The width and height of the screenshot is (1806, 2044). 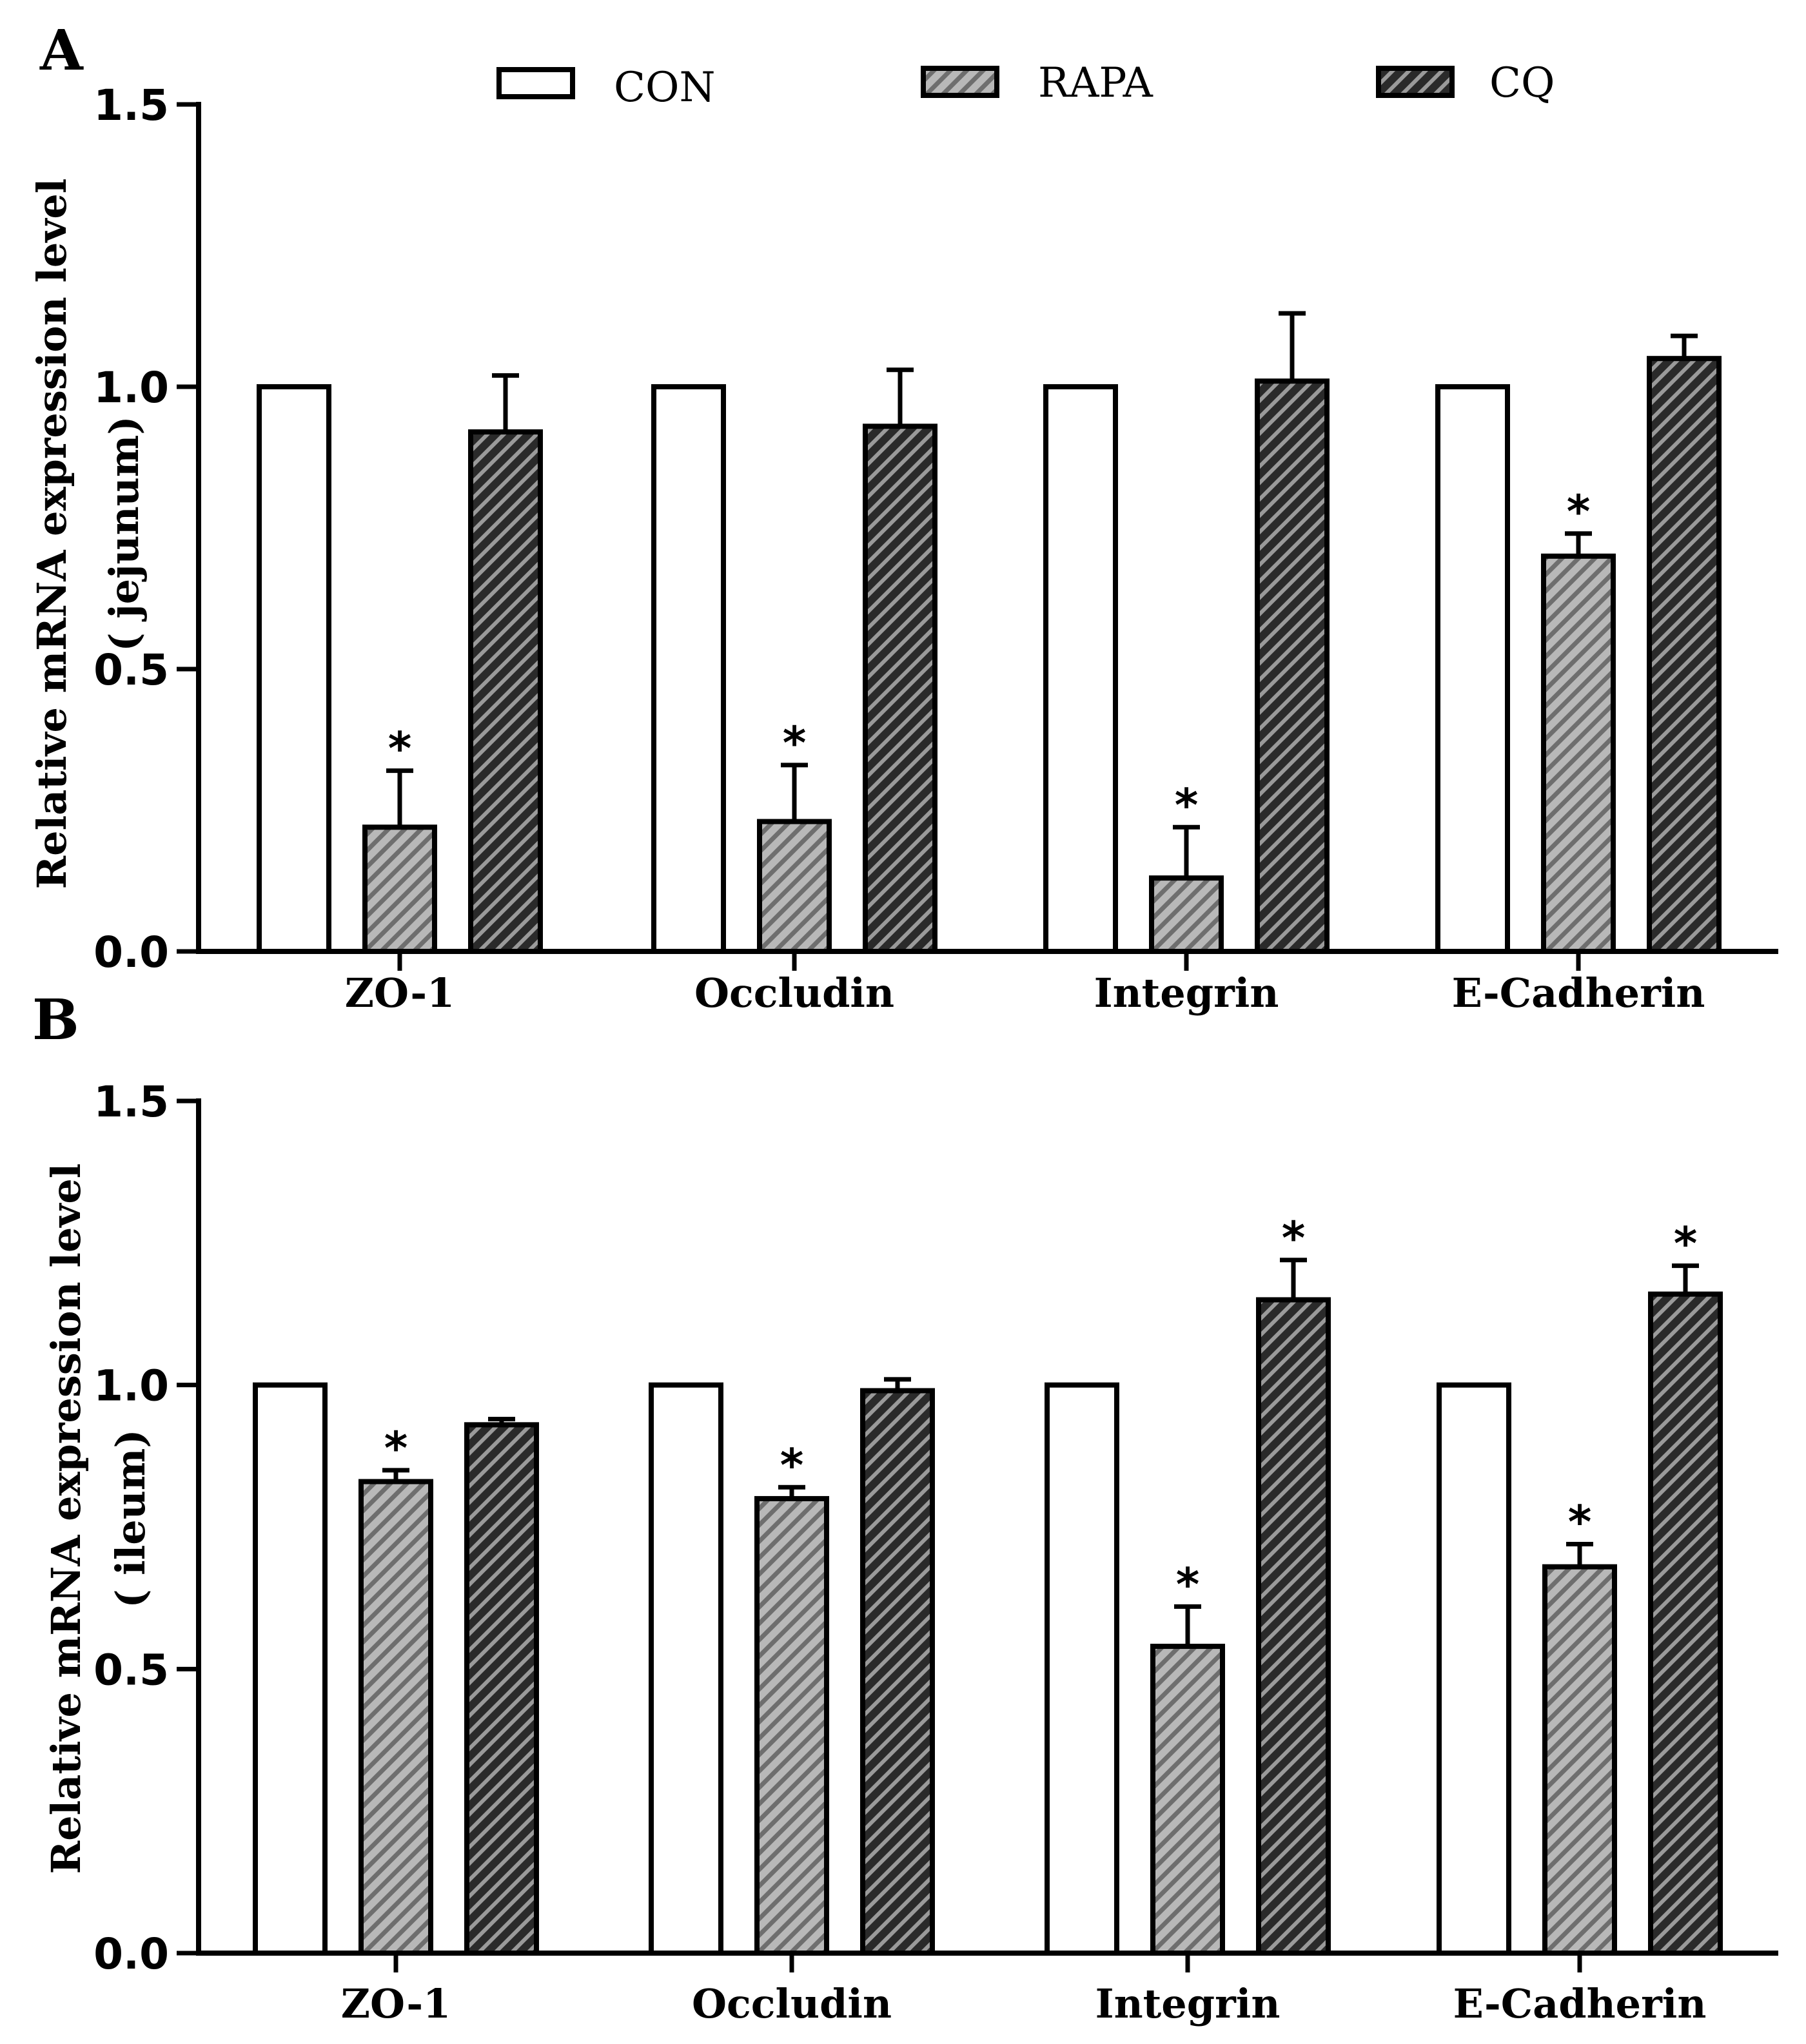 What do you see at coordinates (605, 88) in the screenshot?
I see `legend-item-con: CON` at bounding box center [605, 88].